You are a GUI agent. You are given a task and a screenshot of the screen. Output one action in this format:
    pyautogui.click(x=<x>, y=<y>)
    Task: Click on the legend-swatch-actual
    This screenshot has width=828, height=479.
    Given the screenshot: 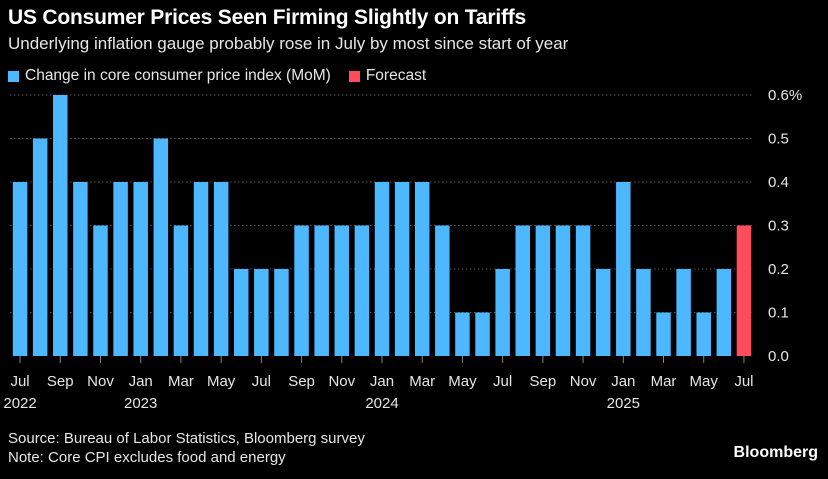 What is the action you would take?
    pyautogui.click(x=13, y=76)
    